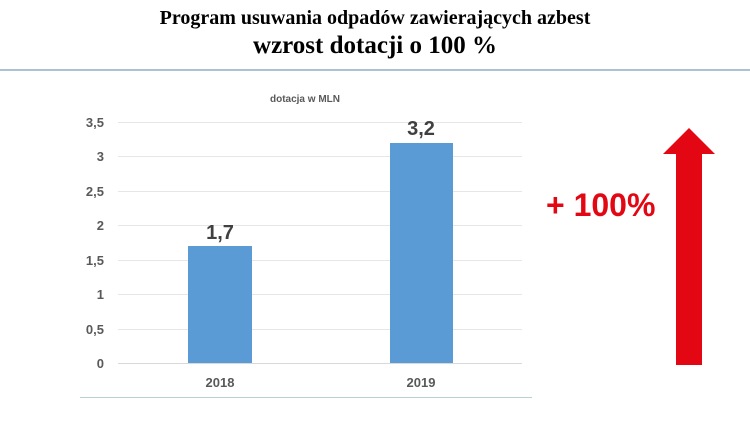 The width and height of the screenshot is (750, 422). I want to click on bar-value-label: 3,2, so click(421, 129).